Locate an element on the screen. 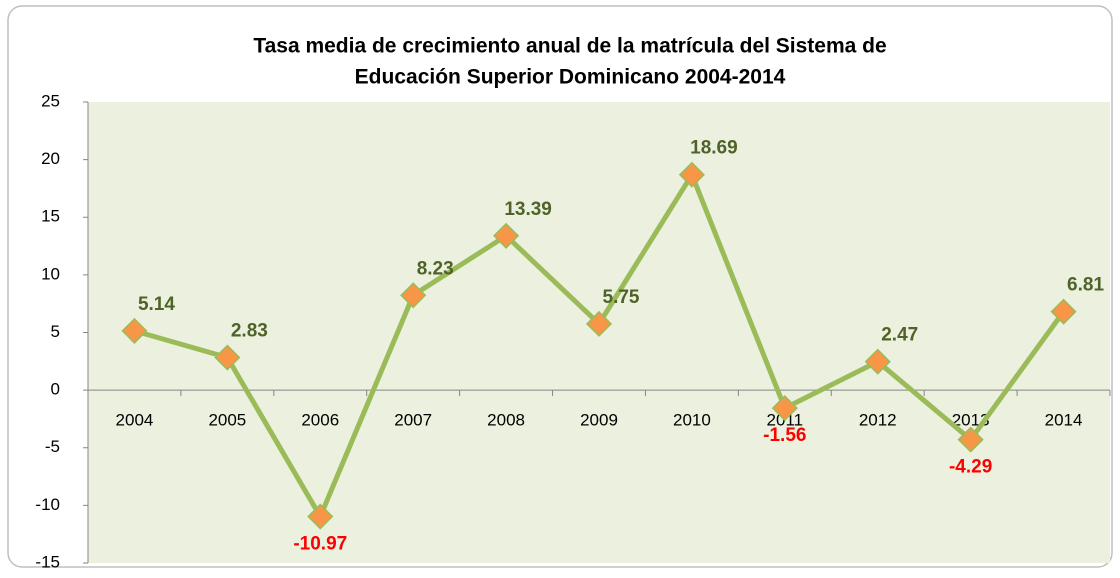 The height and width of the screenshot is (578, 1120). y-tick-label: -15 is located at coordinates (47, 561).